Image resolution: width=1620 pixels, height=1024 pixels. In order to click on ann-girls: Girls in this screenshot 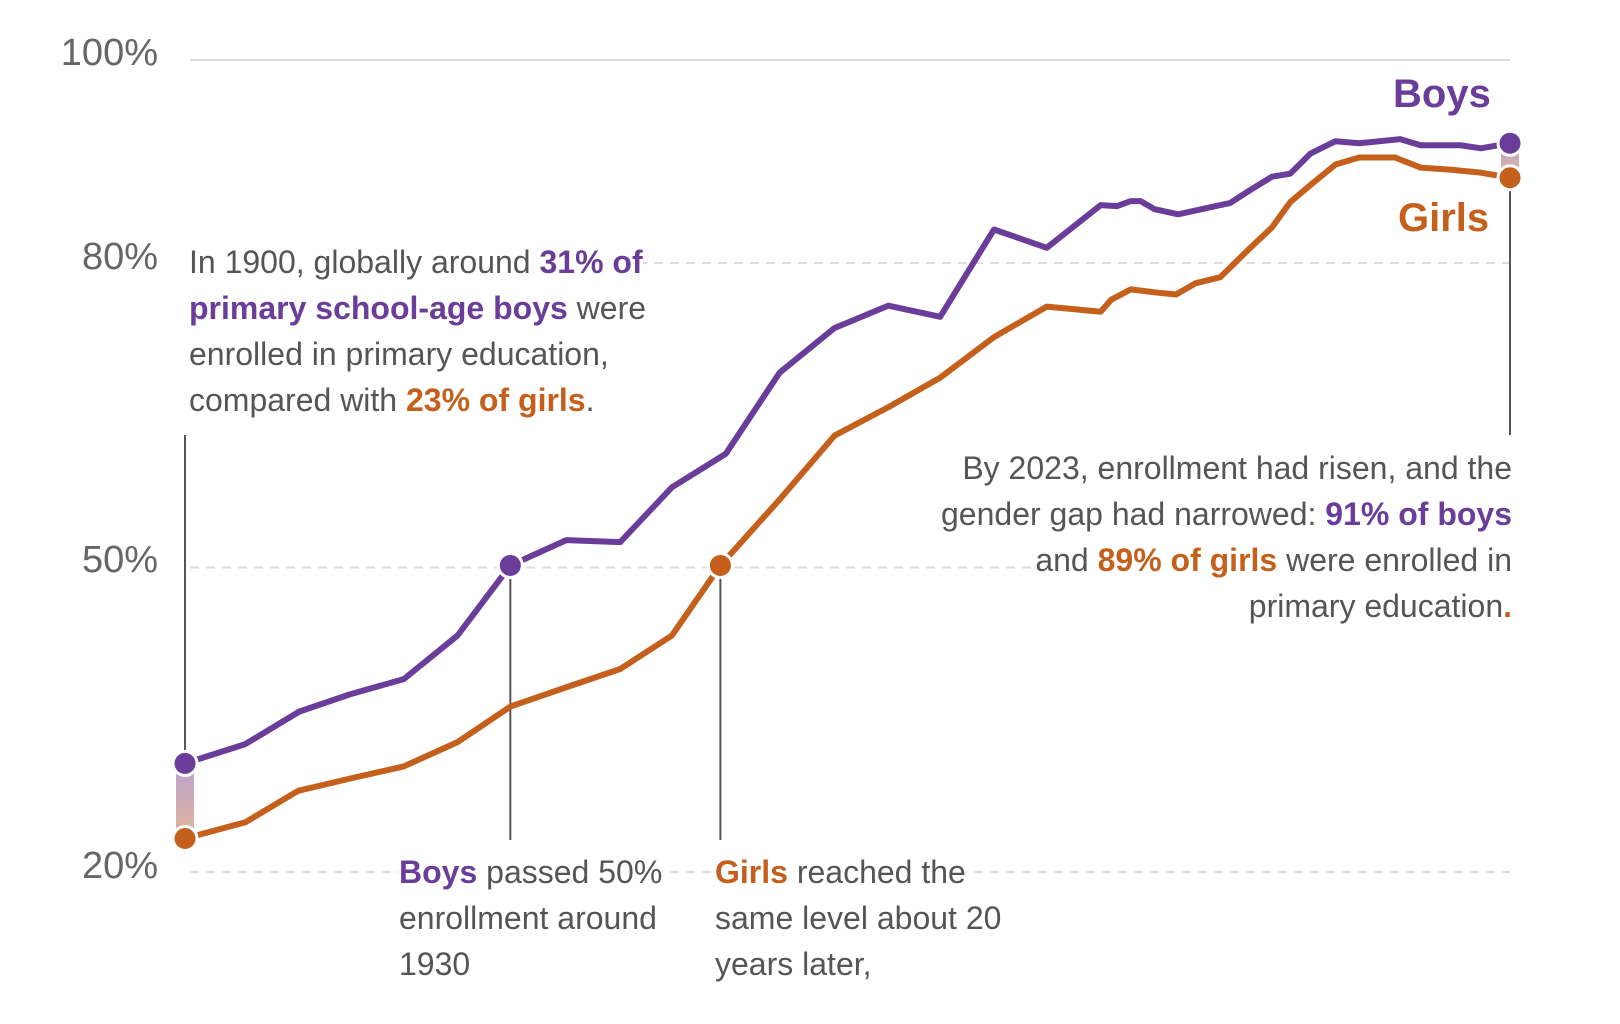, I will do `click(751, 872)`.